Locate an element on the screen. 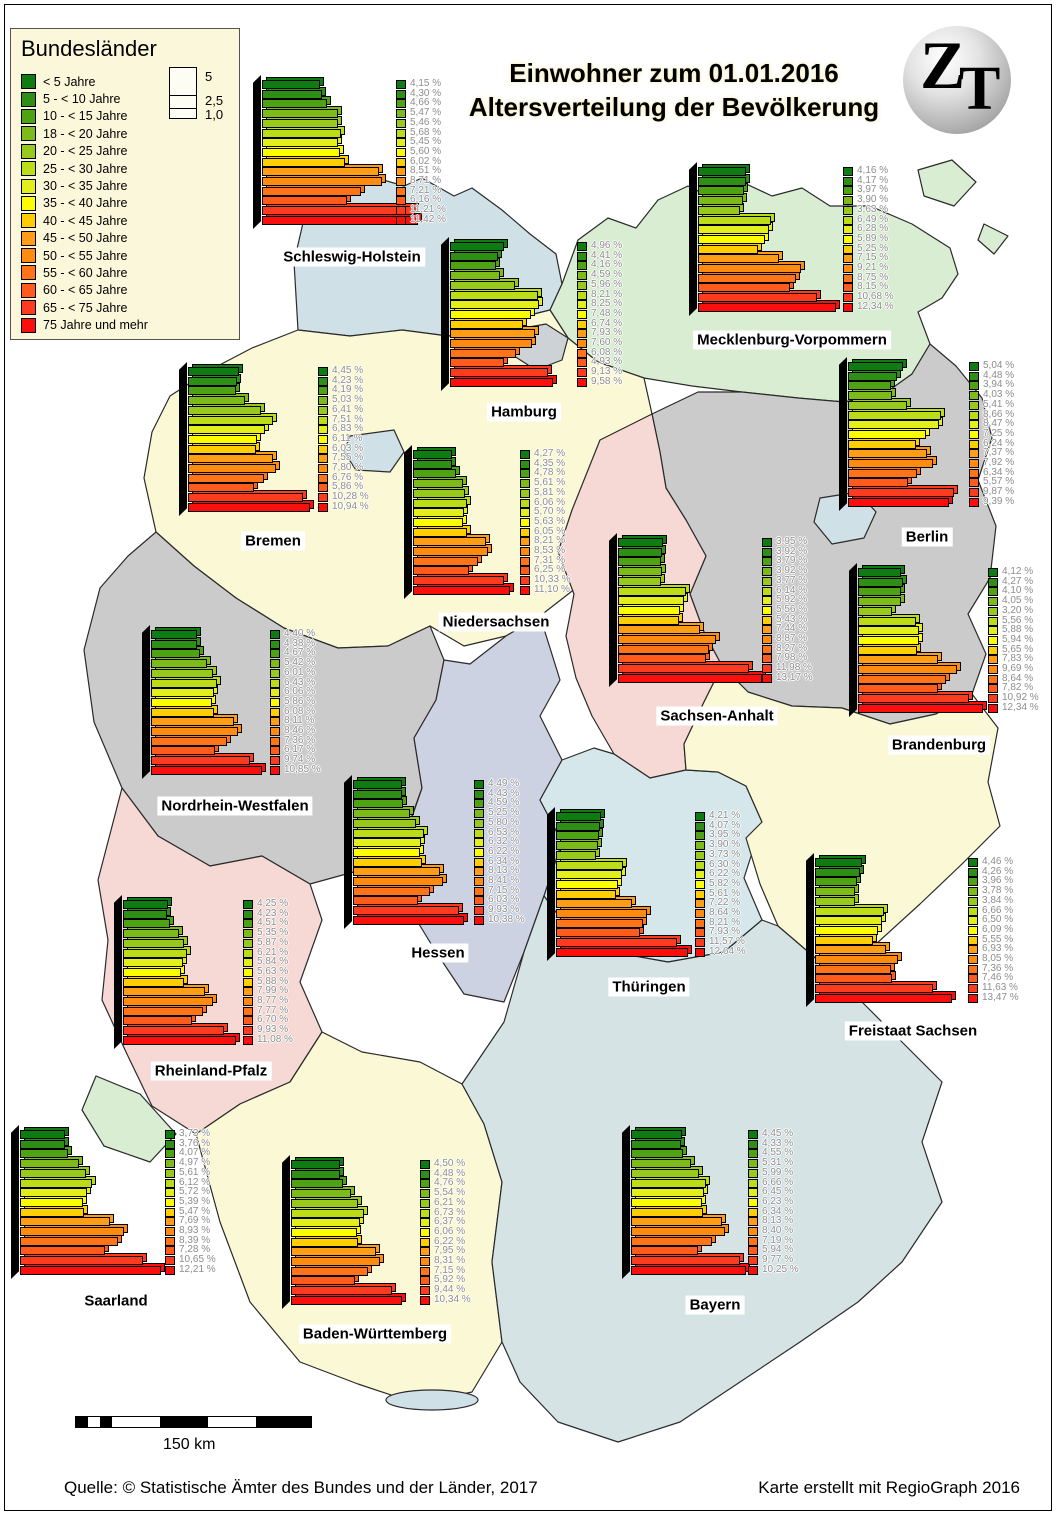 This screenshot has width=1056, height=1536. value-label: 4,45 % is located at coordinates (778, 1133).